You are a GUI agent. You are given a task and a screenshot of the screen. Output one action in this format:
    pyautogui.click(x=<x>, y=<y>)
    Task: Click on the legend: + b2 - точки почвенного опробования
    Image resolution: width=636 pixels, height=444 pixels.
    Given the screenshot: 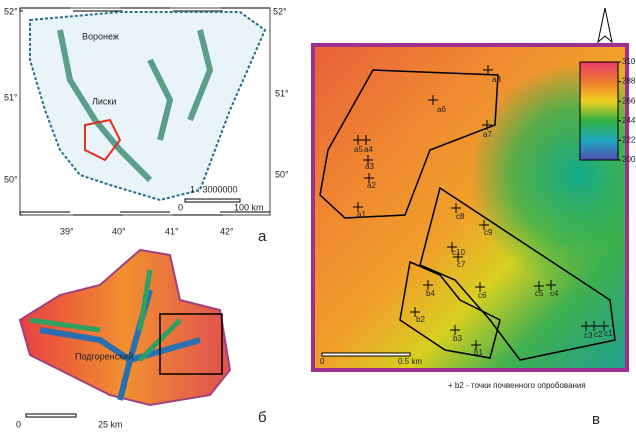 What is the action you would take?
    pyautogui.click(x=517, y=385)
    